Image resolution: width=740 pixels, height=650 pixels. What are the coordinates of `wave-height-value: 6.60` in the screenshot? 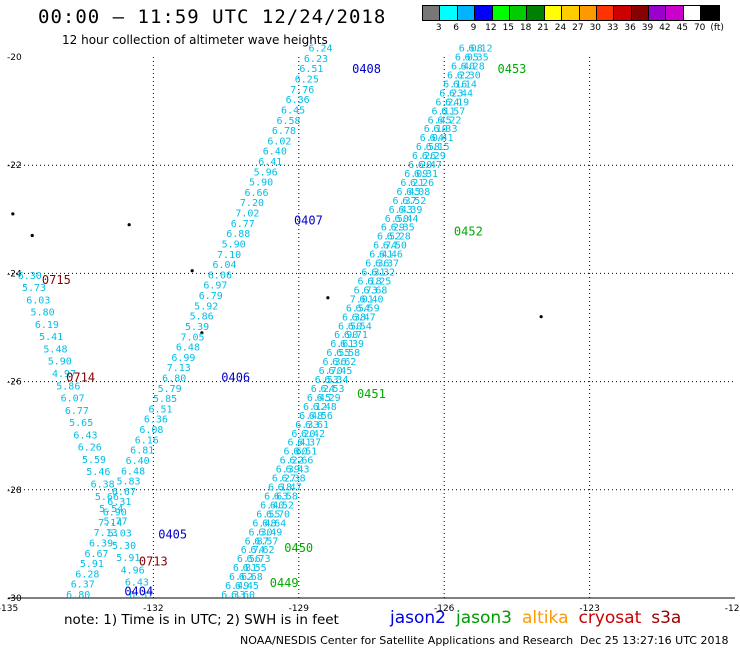 It's located at (243, 595).